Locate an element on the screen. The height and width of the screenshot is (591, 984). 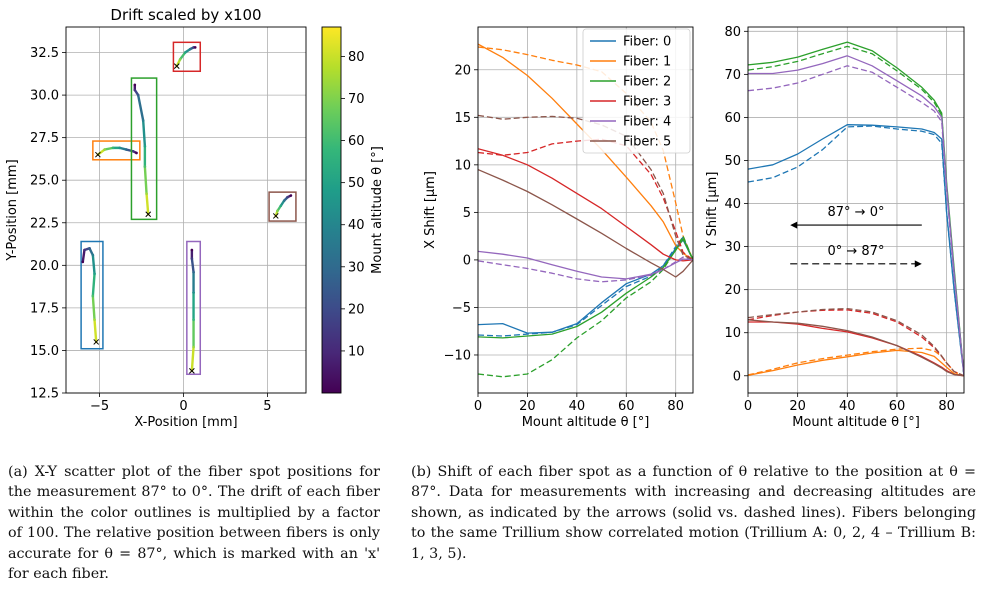
colorbar-tick-label: 60 is located at coordinates (356, 141).